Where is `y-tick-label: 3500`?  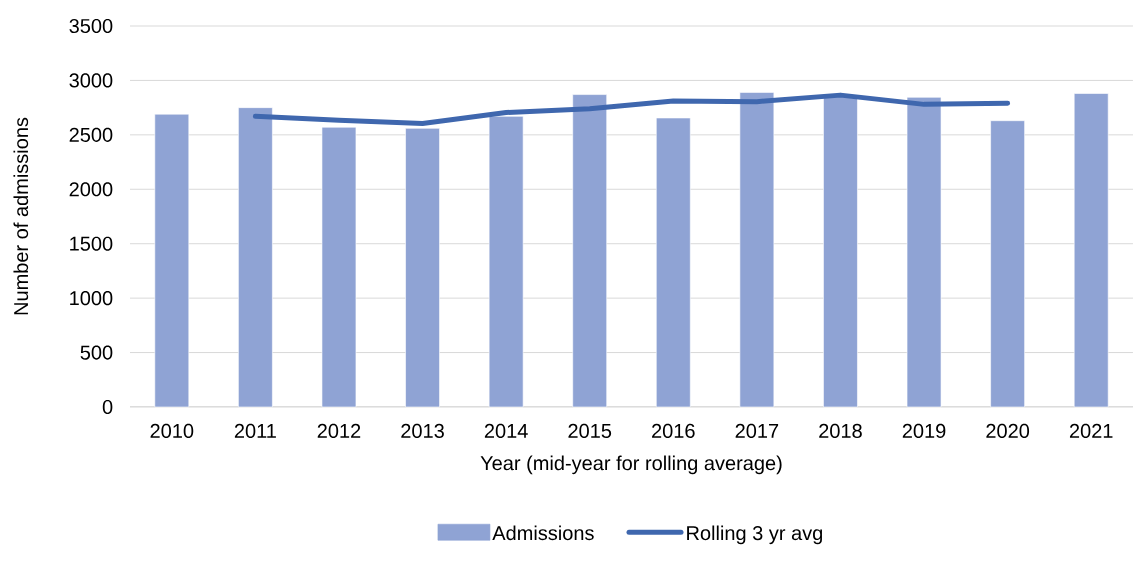
y-tick-label: 3500 is located at coordinates (91, 26).